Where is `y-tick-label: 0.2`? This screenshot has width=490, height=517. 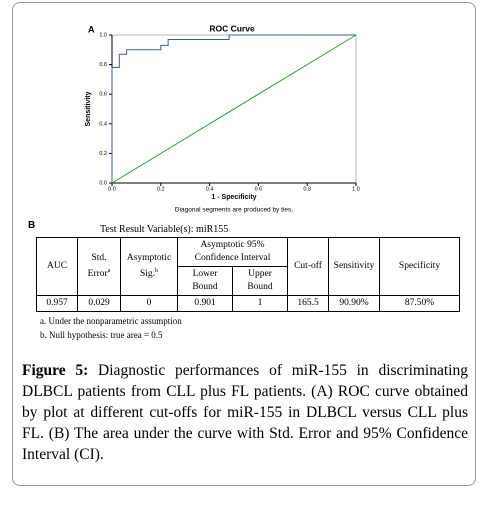
y-tick-label: 0.2 is located at coordinates (103, 154).